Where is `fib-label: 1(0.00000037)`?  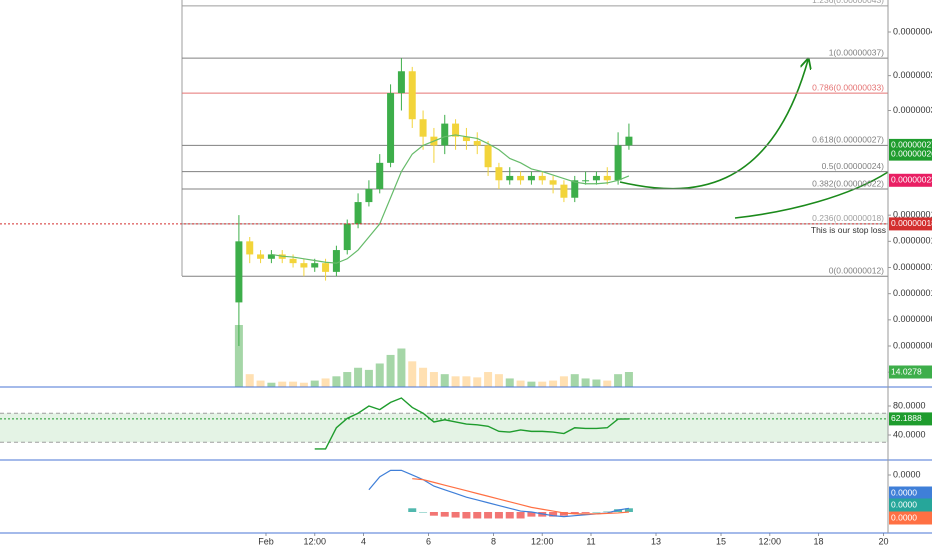
fib-label: 1(0.00000037) is located at coordinates (856, 52).